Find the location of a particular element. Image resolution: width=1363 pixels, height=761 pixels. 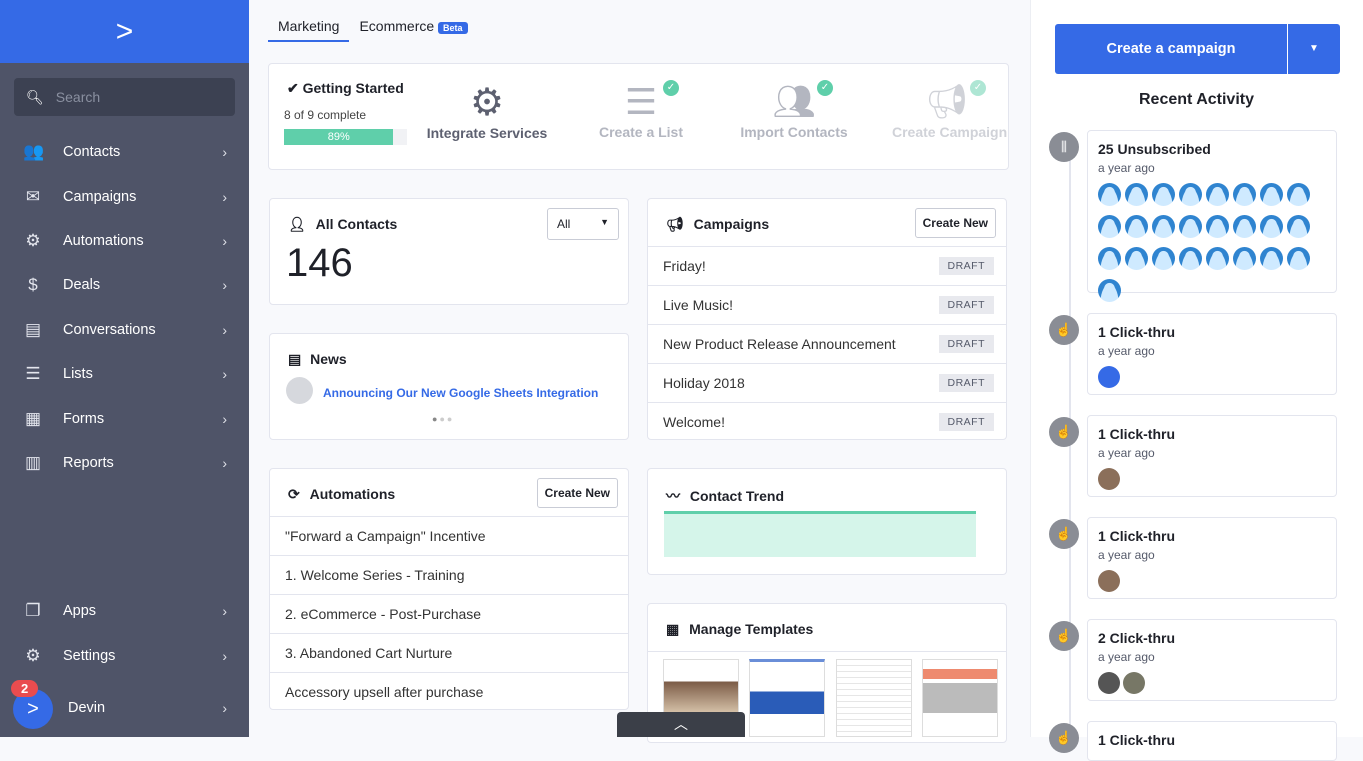

user-name: Devin is located at coordinates (87, 708).